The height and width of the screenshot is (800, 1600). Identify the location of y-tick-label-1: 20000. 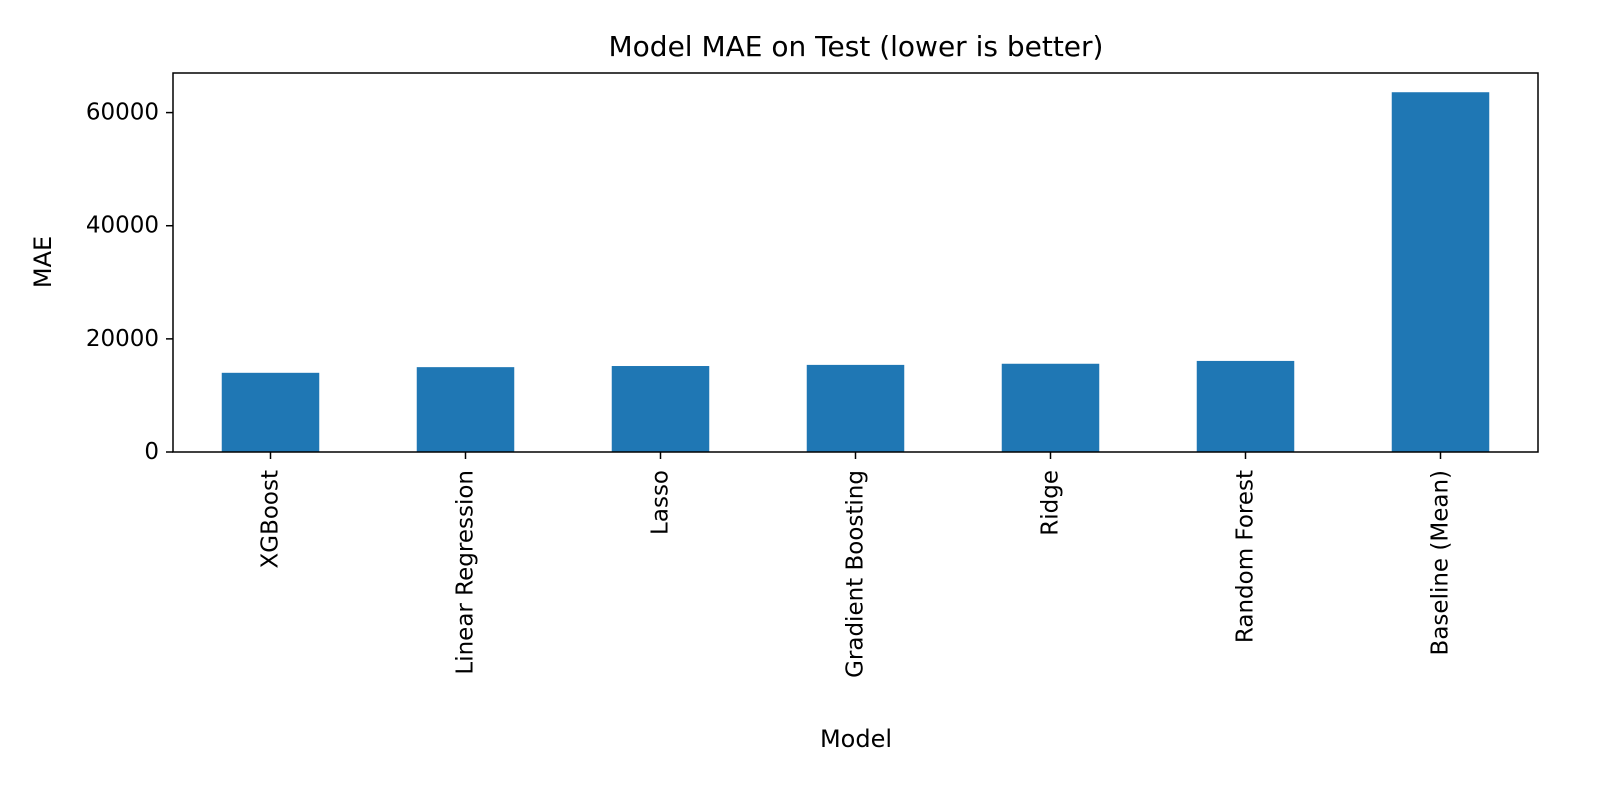
(122, 339).